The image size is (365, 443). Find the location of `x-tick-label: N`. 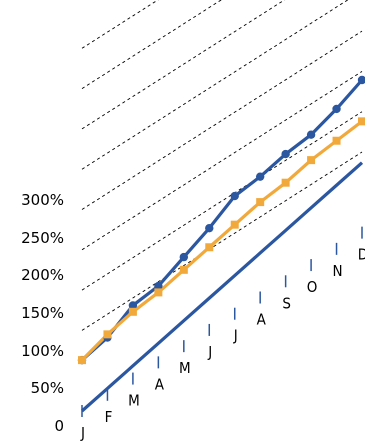

x-tick-label: N is located at coordinates (337, 271).